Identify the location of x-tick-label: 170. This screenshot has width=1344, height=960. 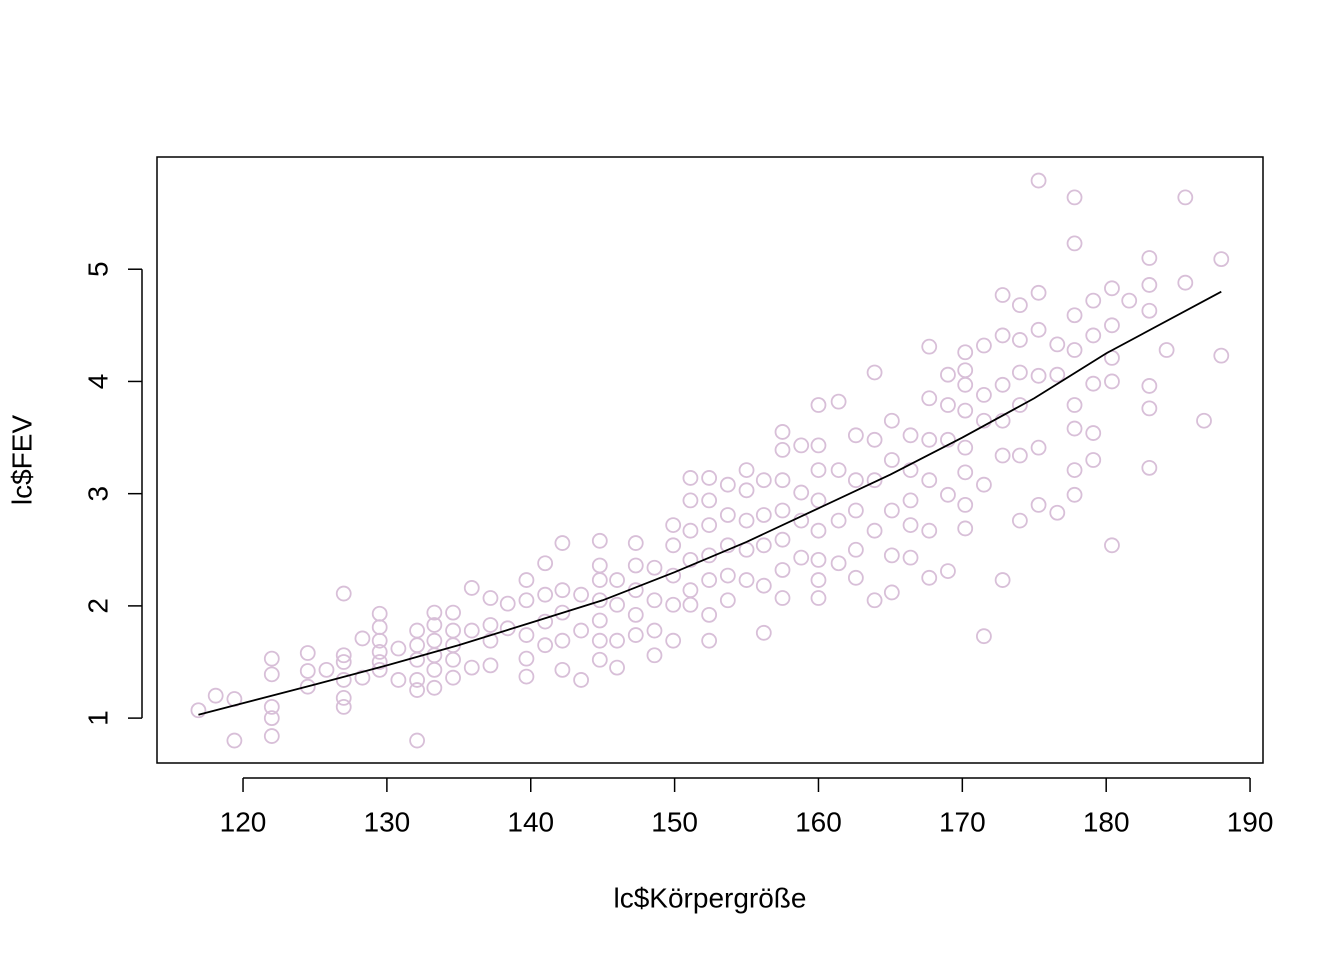
(962, 821).